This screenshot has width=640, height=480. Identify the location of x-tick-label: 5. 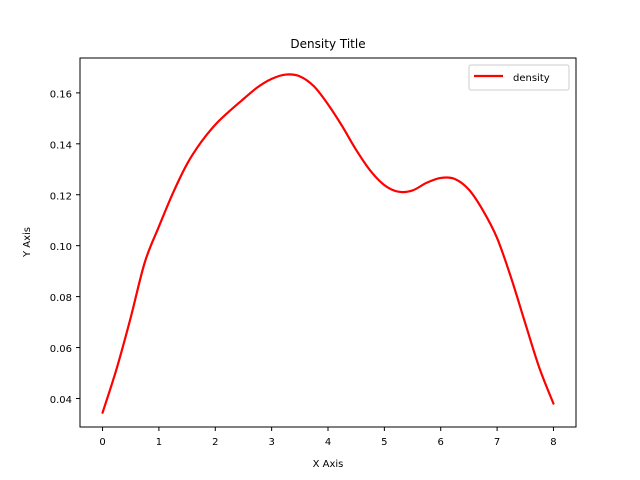
(384, 442).